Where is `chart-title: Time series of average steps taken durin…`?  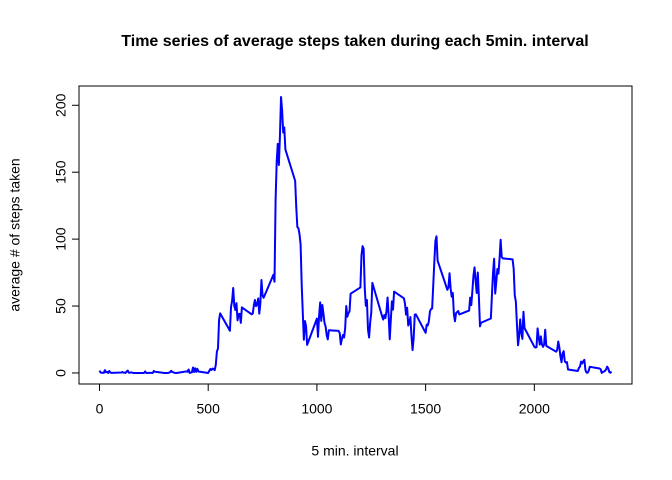
chart-title: Time series of average steps taken durin… is located at coordinates (354, 41).